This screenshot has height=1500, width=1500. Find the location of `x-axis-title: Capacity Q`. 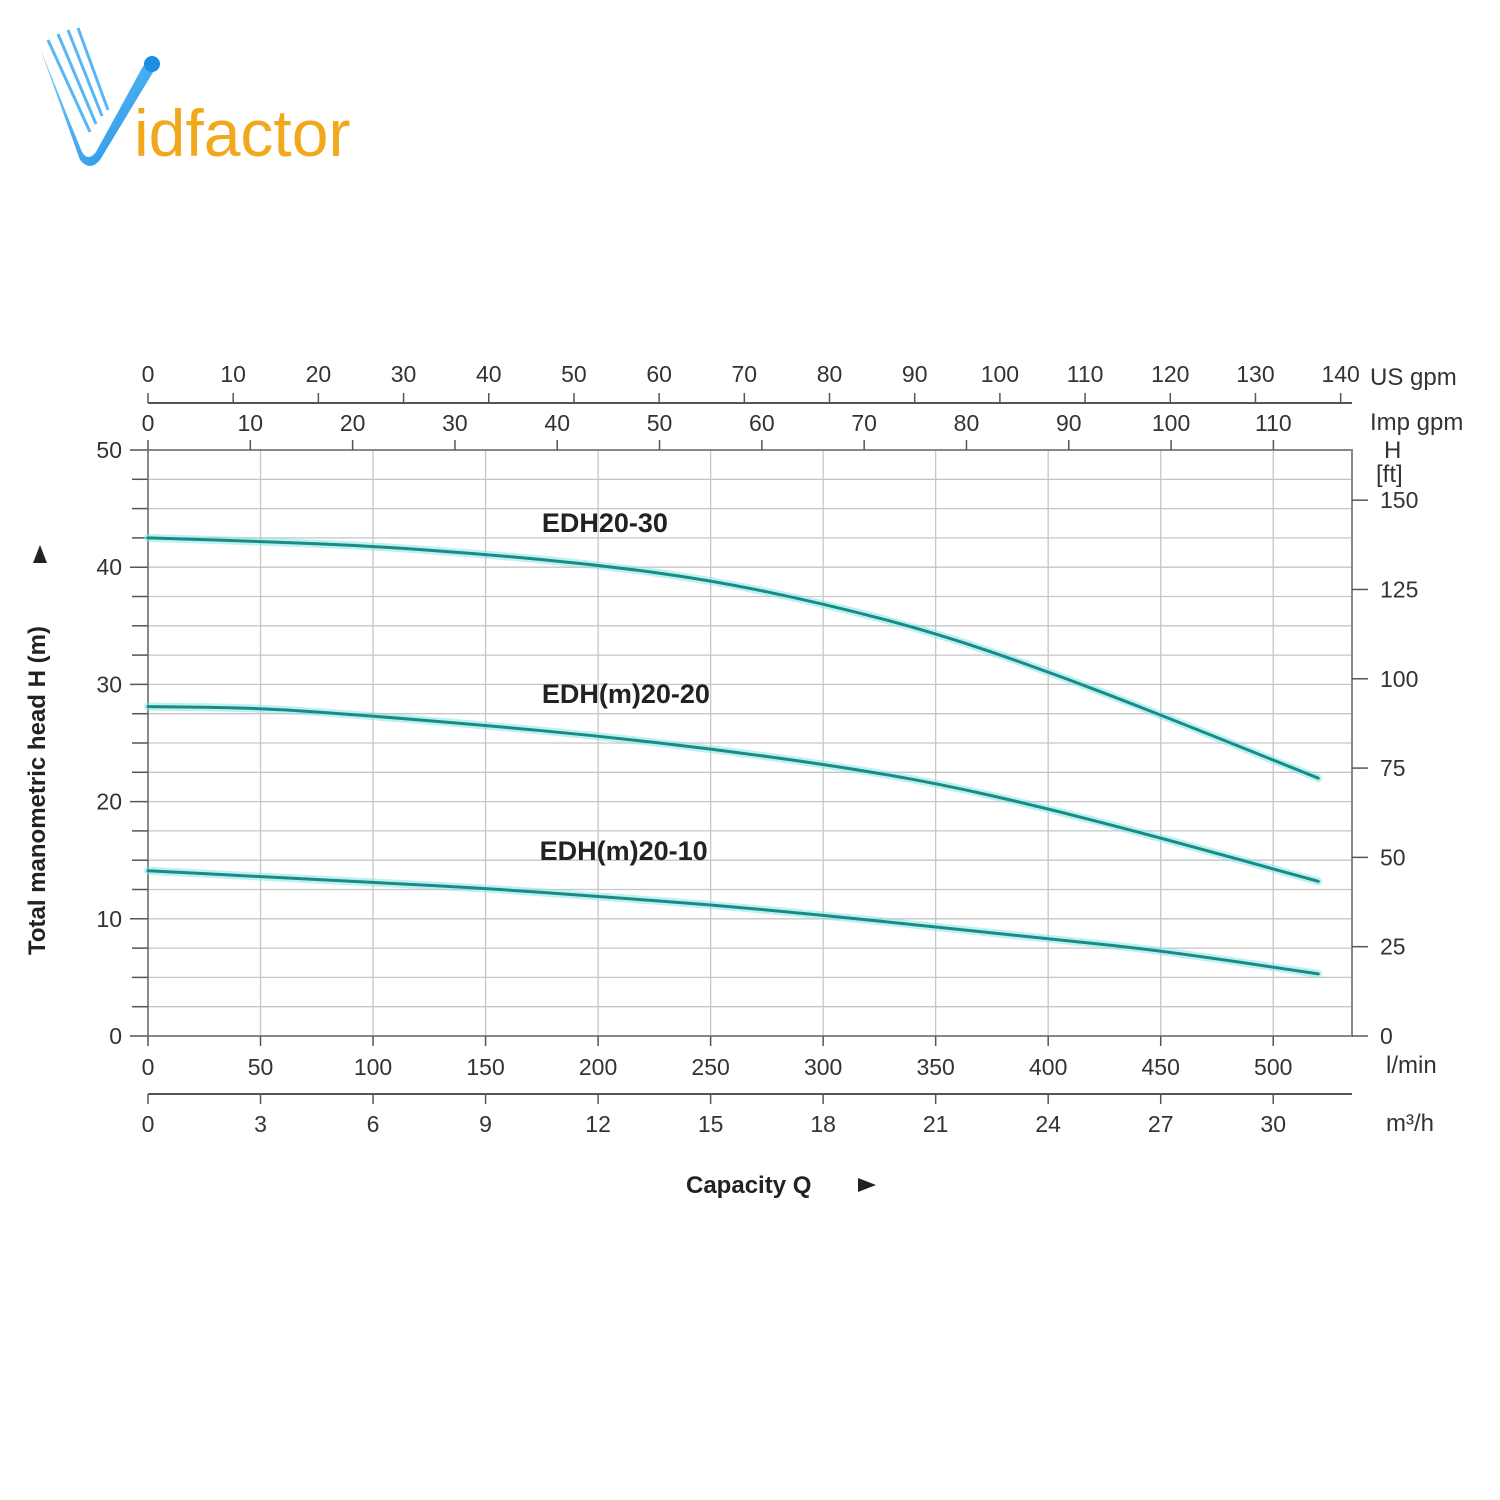

x-axis-title: Capacity Q is located at coordinates (748, 1185).